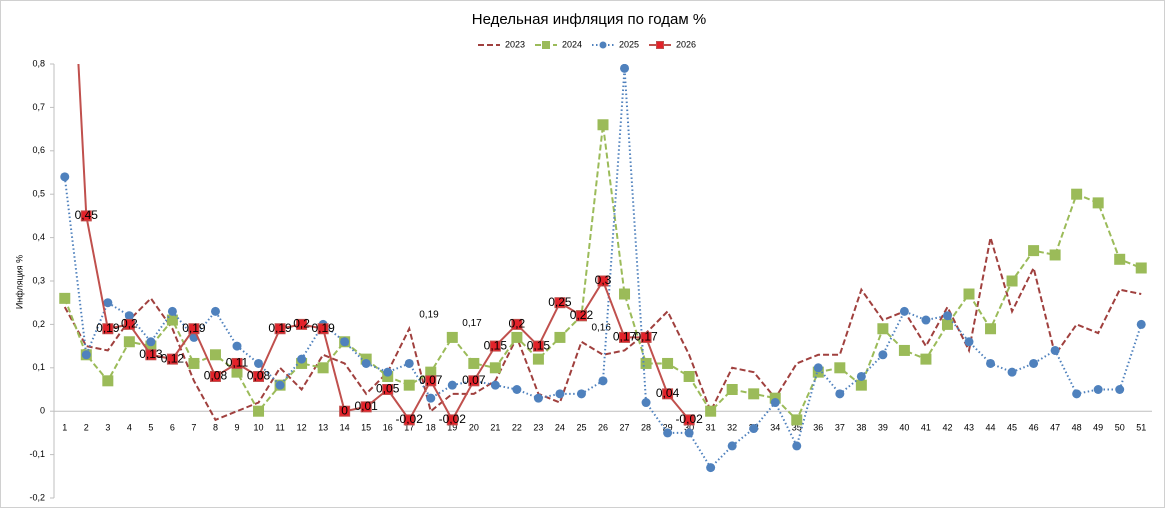  What do you see at coordinates (431, 380) in the screenshot?
I see `data-label: 0,07` at bounding box center [431, 380].